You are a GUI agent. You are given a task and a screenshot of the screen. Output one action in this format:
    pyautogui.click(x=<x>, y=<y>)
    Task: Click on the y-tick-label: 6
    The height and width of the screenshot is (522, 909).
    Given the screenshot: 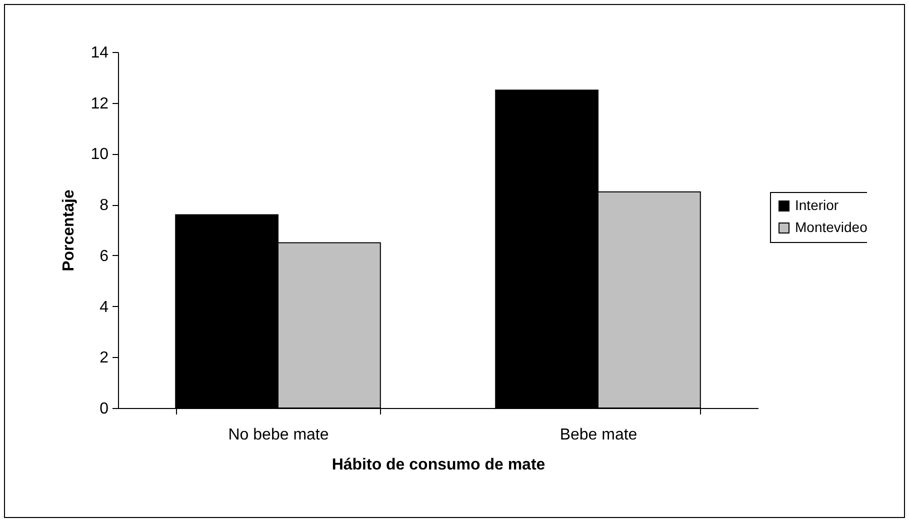 What is the action you would take?
    pyautogui.click(x=104, y=256)
    